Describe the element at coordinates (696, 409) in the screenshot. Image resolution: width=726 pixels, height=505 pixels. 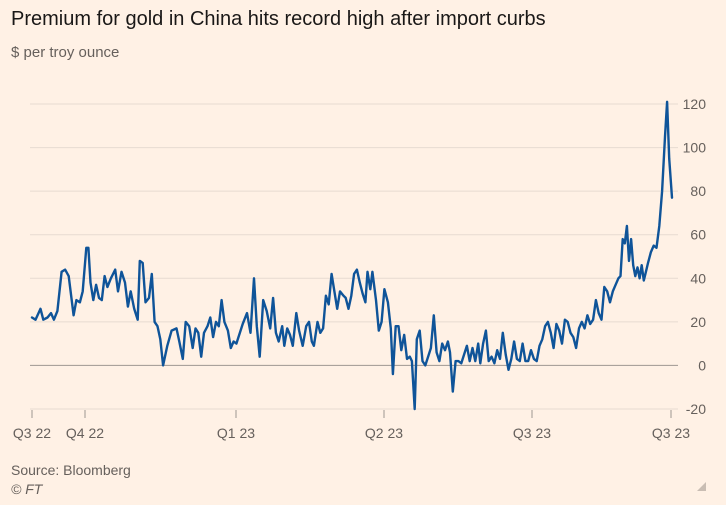
I see `y-tick-label: -20` at that location.